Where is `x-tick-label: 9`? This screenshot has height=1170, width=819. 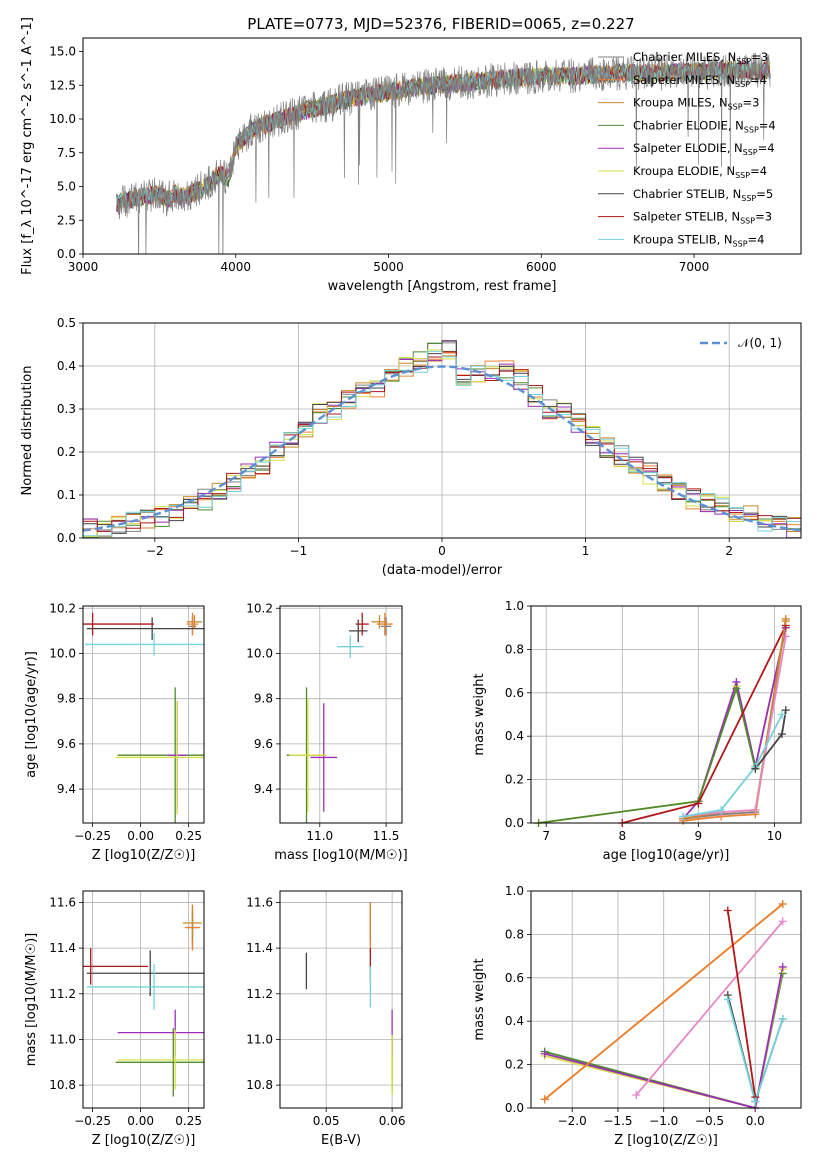 x-tick-label: 9 is located at coordinates (699, 836).